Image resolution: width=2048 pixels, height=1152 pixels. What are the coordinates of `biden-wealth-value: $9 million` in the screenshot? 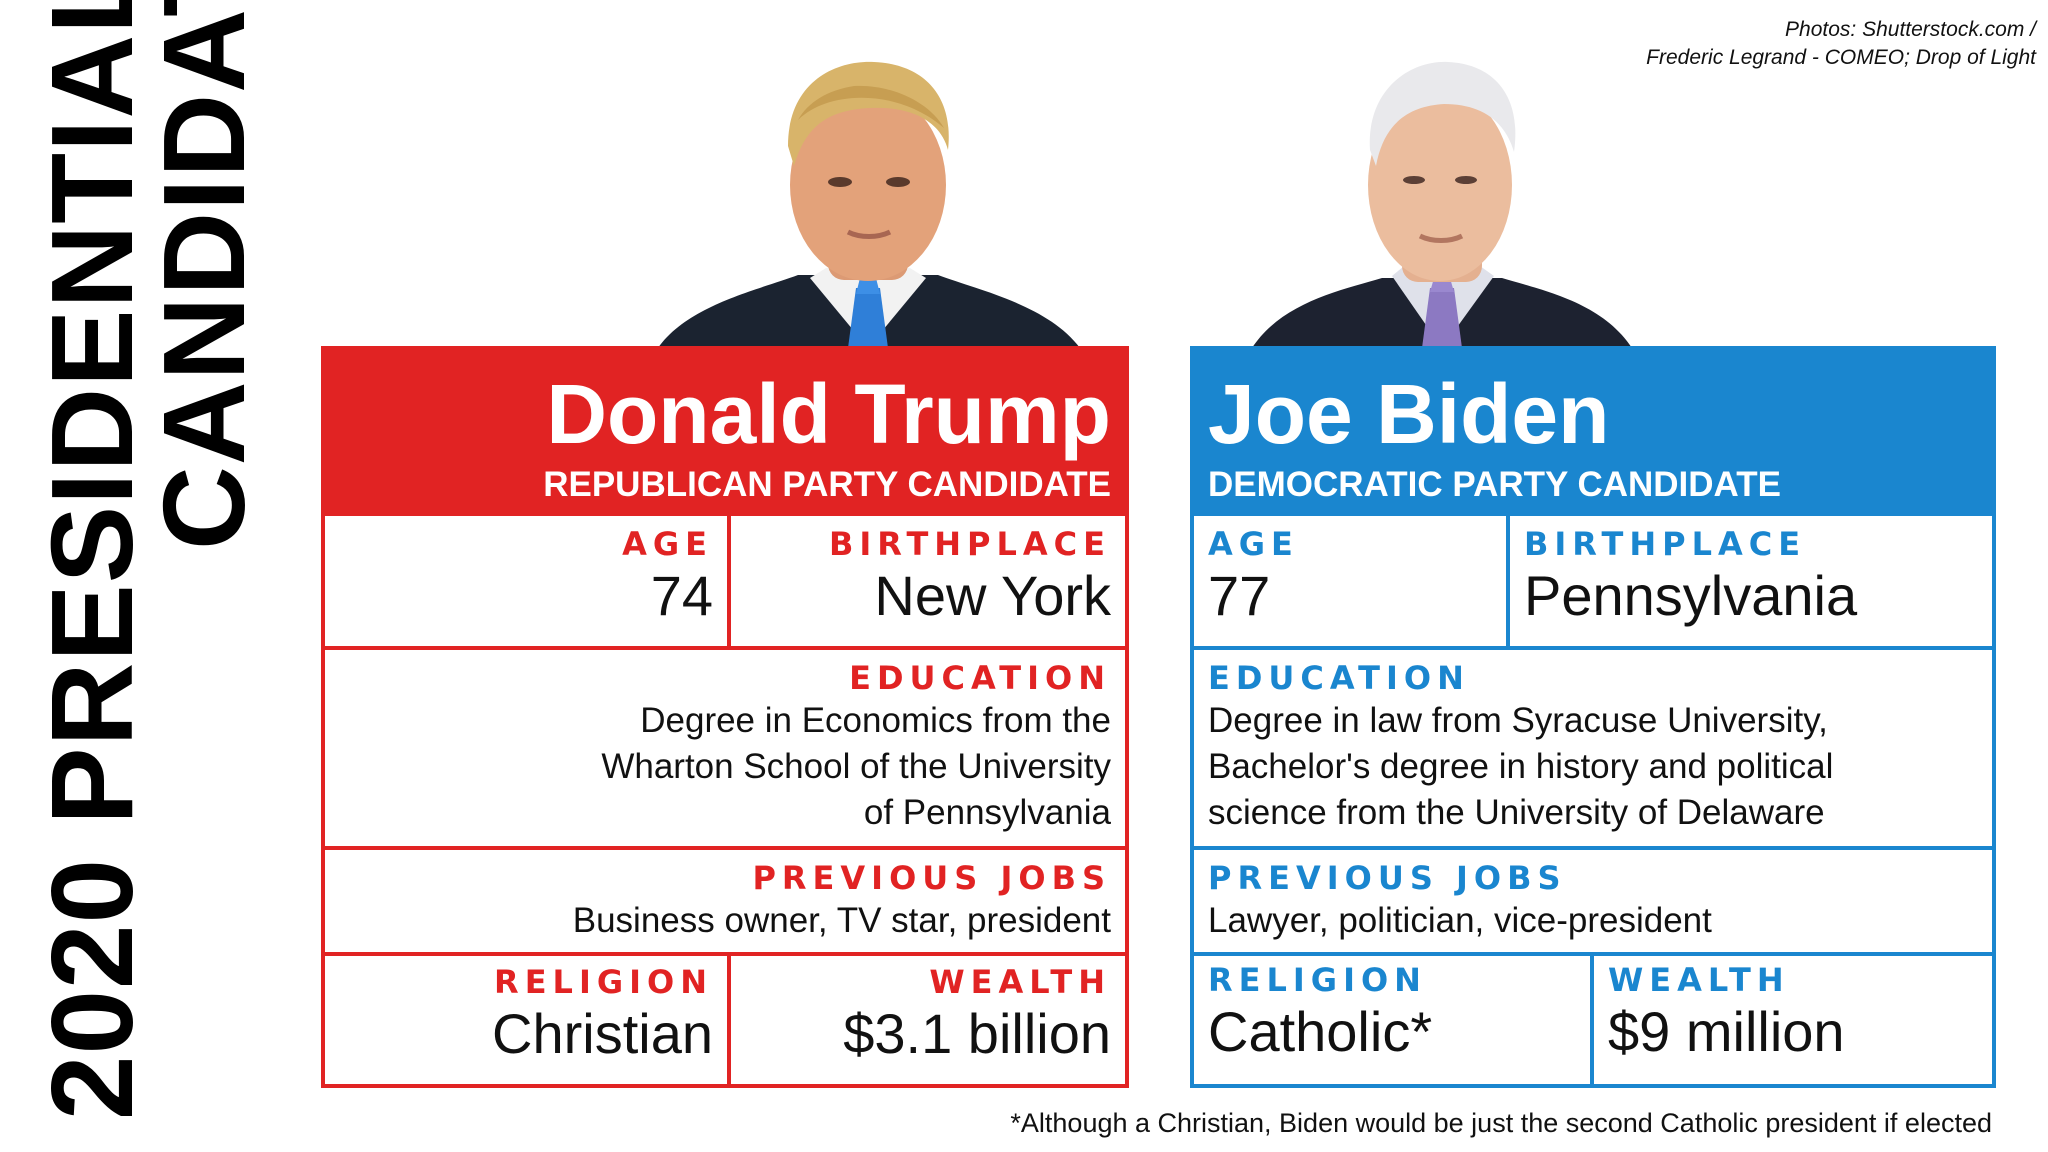 It's located at (1726, 1031).